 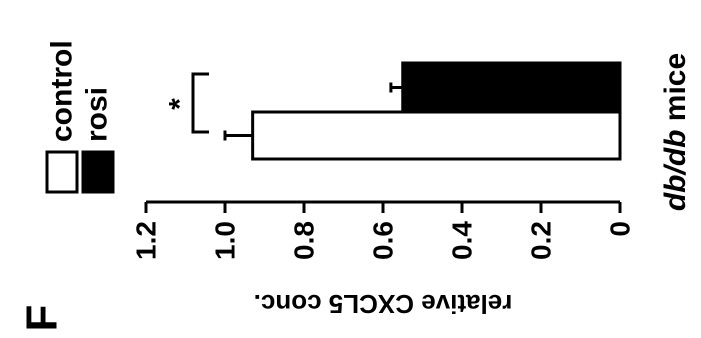 I want to click on significance-bracket, so click(x=200, y=103).